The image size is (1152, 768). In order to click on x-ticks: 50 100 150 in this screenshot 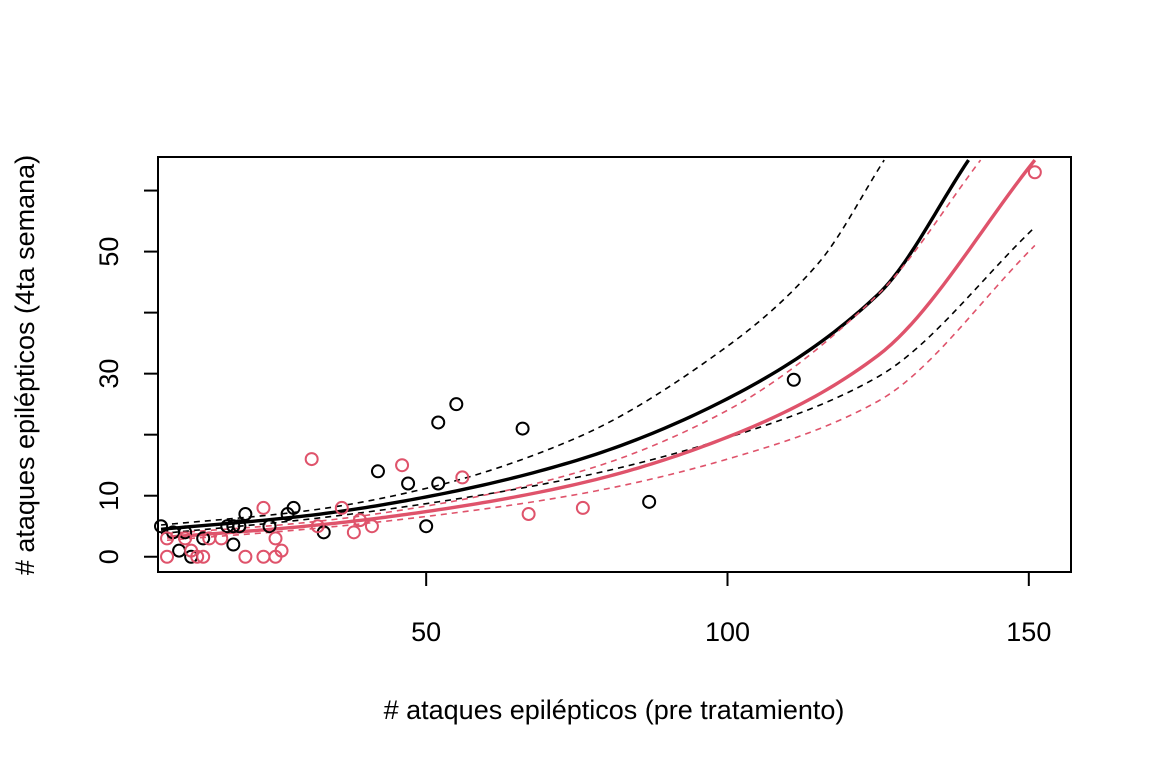, I will do `click(731, 609)`.